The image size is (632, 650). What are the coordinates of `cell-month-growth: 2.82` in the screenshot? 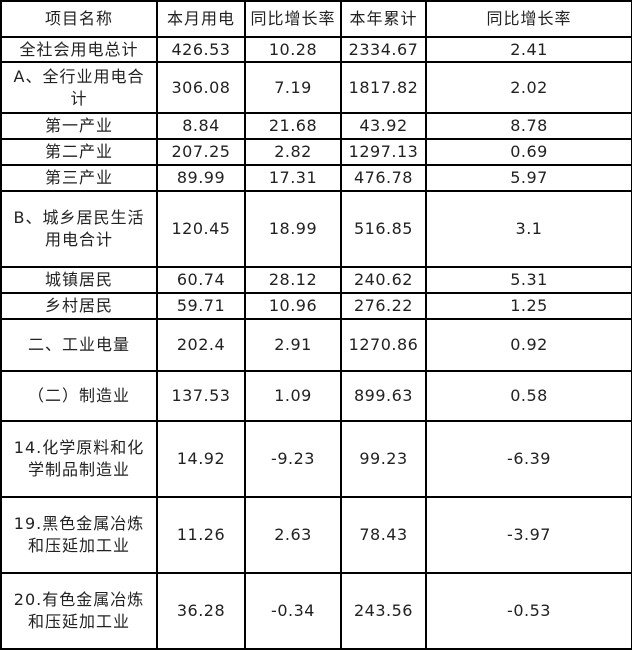 It's located at (293, 152).